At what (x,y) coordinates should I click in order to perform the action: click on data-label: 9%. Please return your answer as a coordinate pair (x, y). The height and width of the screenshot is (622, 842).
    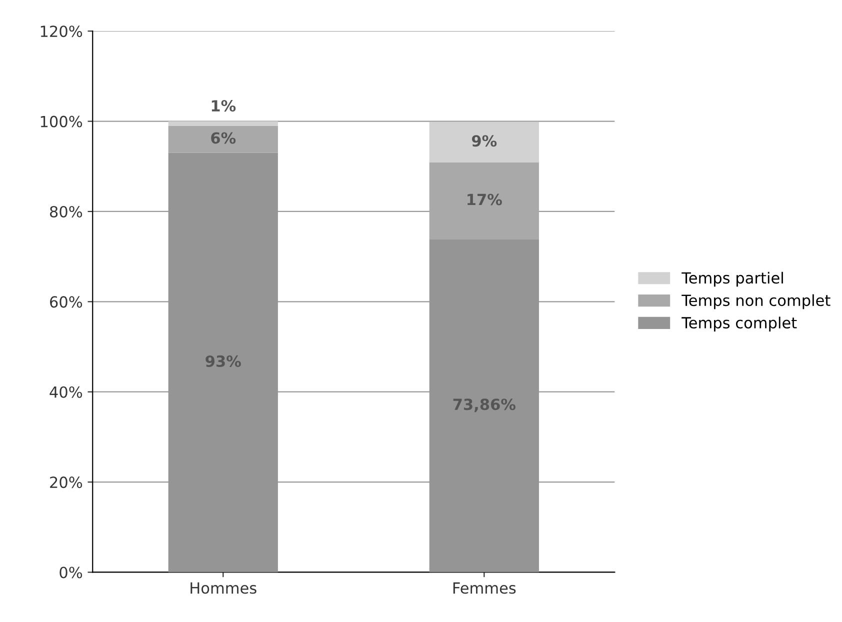
    Looking at the image, I should click on (484, 141).